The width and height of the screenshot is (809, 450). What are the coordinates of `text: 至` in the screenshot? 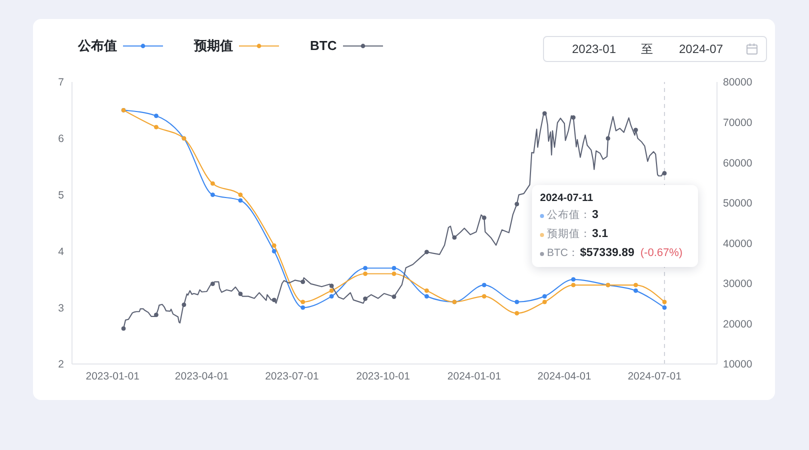 It's located at (647, 49).